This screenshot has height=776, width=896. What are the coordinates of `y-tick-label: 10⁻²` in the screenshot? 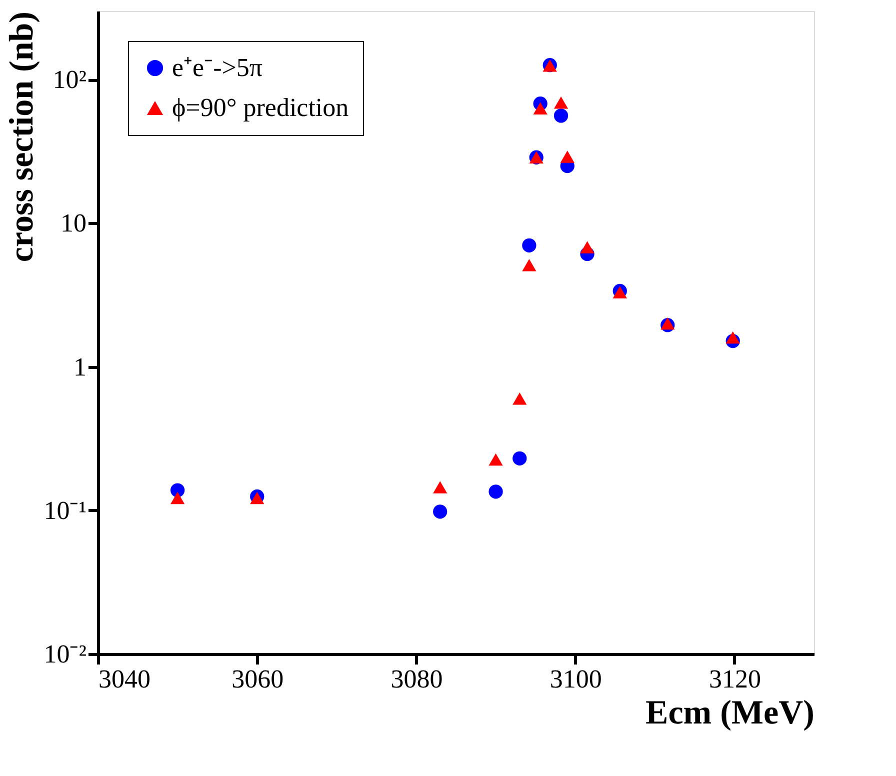 It's located at (65, 654).